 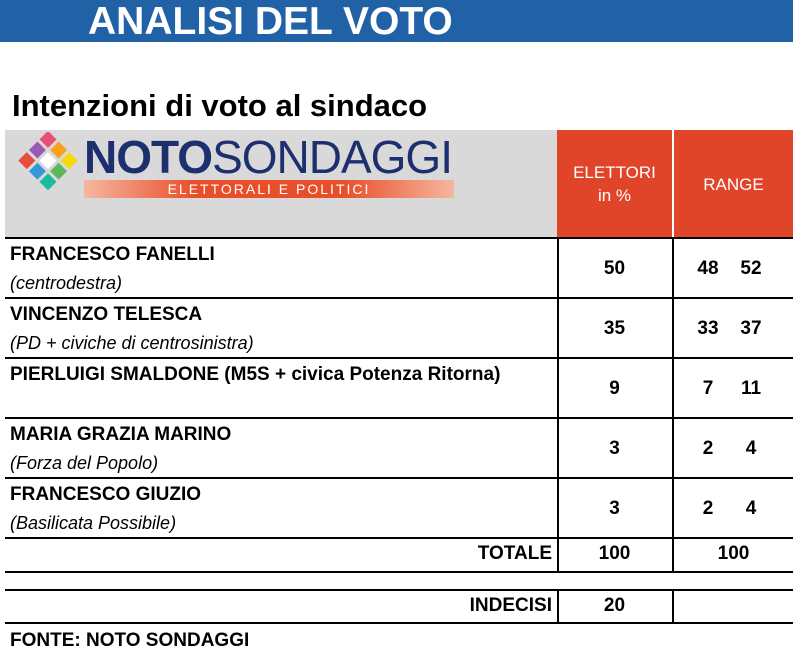 What do you see at coordinates (733, 184) in the screenshot?
I see `column-header: RANGE` at bounding box center [733, 184].